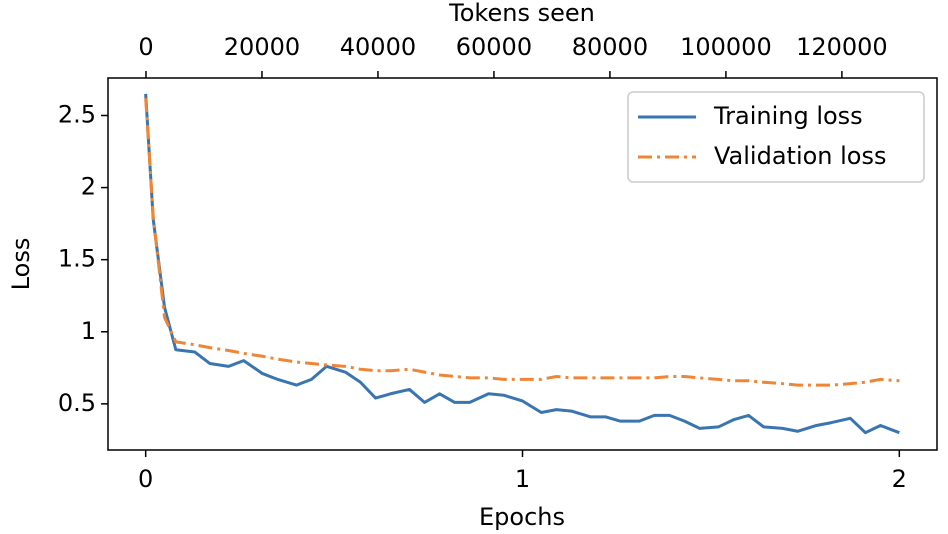 The height and width of the screenshot is (534, 948). I want to click on top-tick-label: 40000, so click(378, 47).